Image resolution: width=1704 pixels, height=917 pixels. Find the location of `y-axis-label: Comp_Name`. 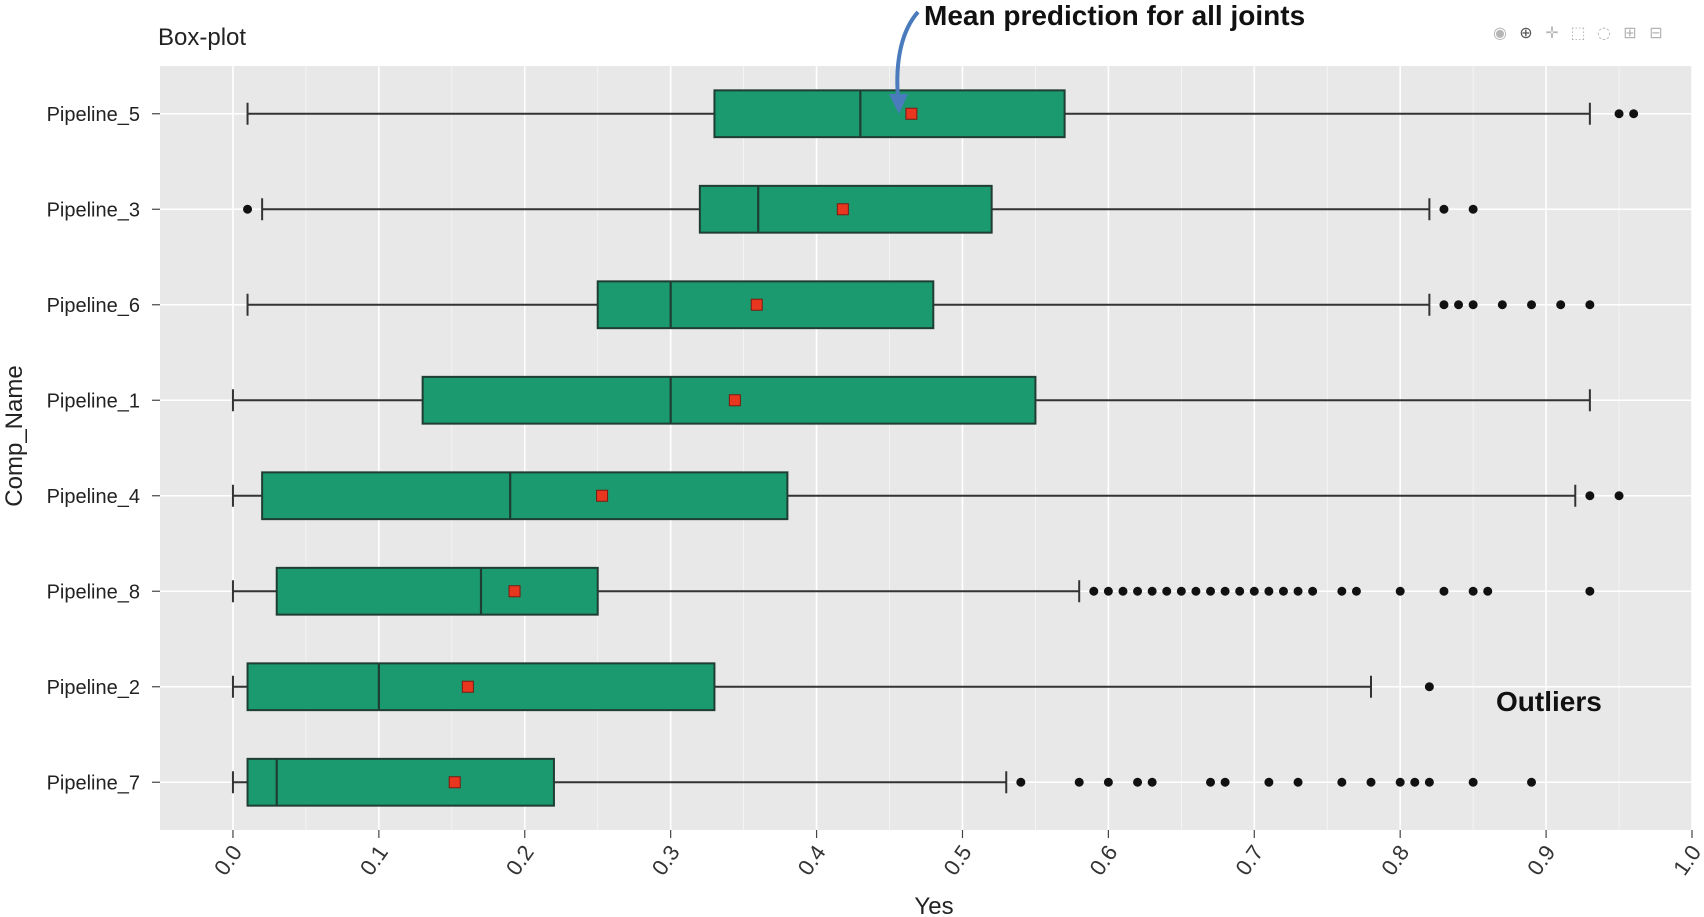

y-axis-label: Comp_Name is located at coordinates (14, 435).